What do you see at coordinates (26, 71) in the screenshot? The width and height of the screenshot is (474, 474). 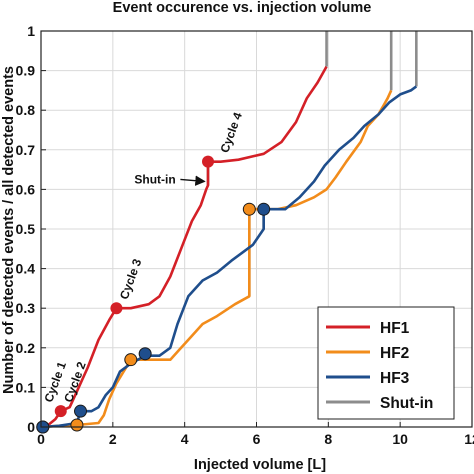 I see `y-tick-label: 0.9` at bounding box center [26, 71].